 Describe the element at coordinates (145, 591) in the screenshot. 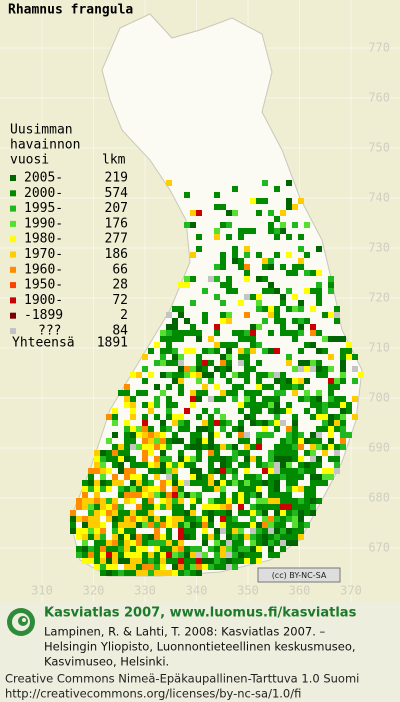

I see `x-label: 330` at that location.